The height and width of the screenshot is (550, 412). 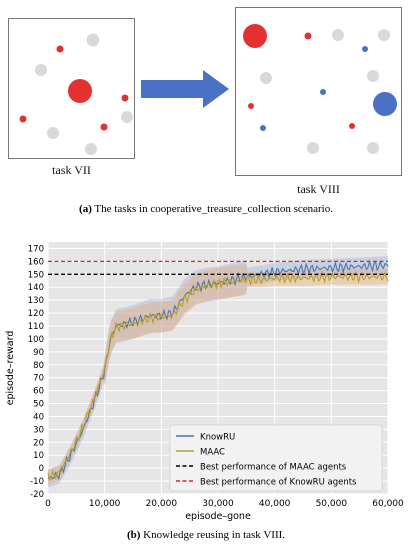 I want to click on y-tick-label: 100, so click(x=36, y=340).